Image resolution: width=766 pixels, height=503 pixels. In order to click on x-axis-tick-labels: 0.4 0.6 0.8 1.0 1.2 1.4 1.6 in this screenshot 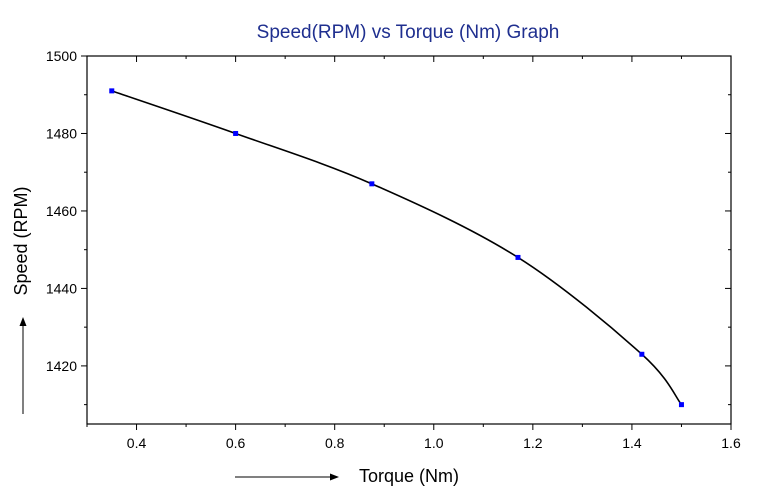, I will do `click(434, 443)`.